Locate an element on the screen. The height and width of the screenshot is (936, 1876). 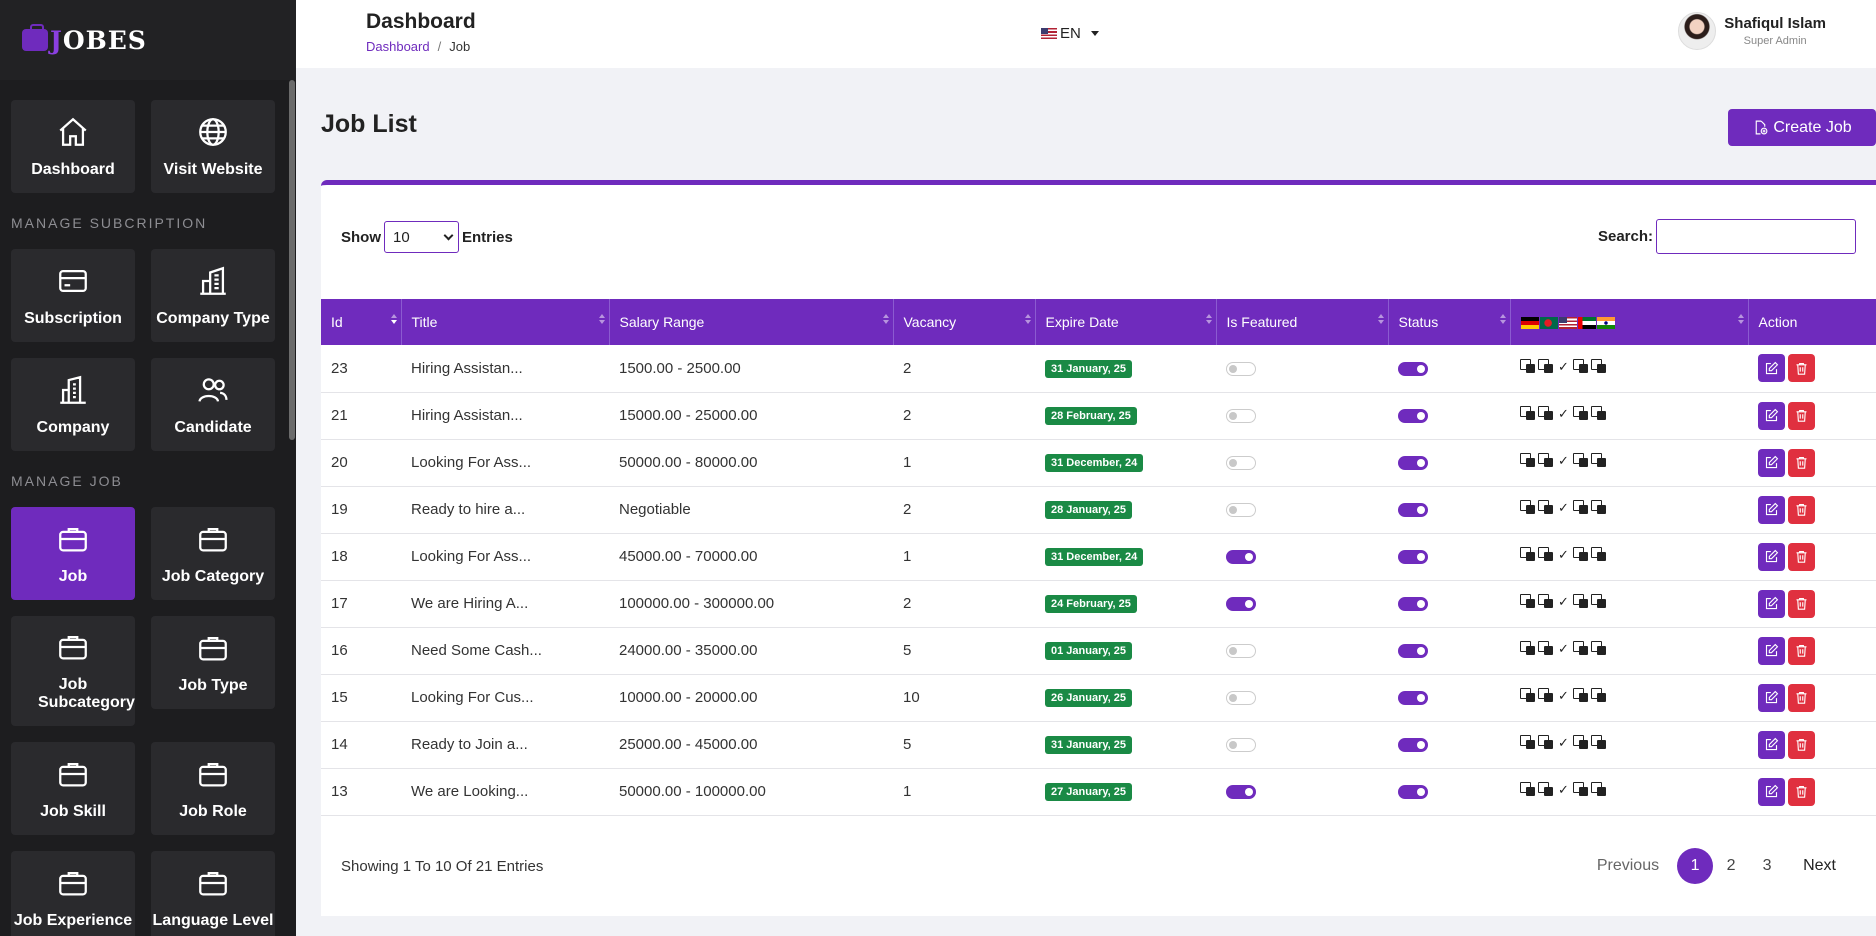
sidebar-item-job-type: Job Type is located at coordinates (213, 662).